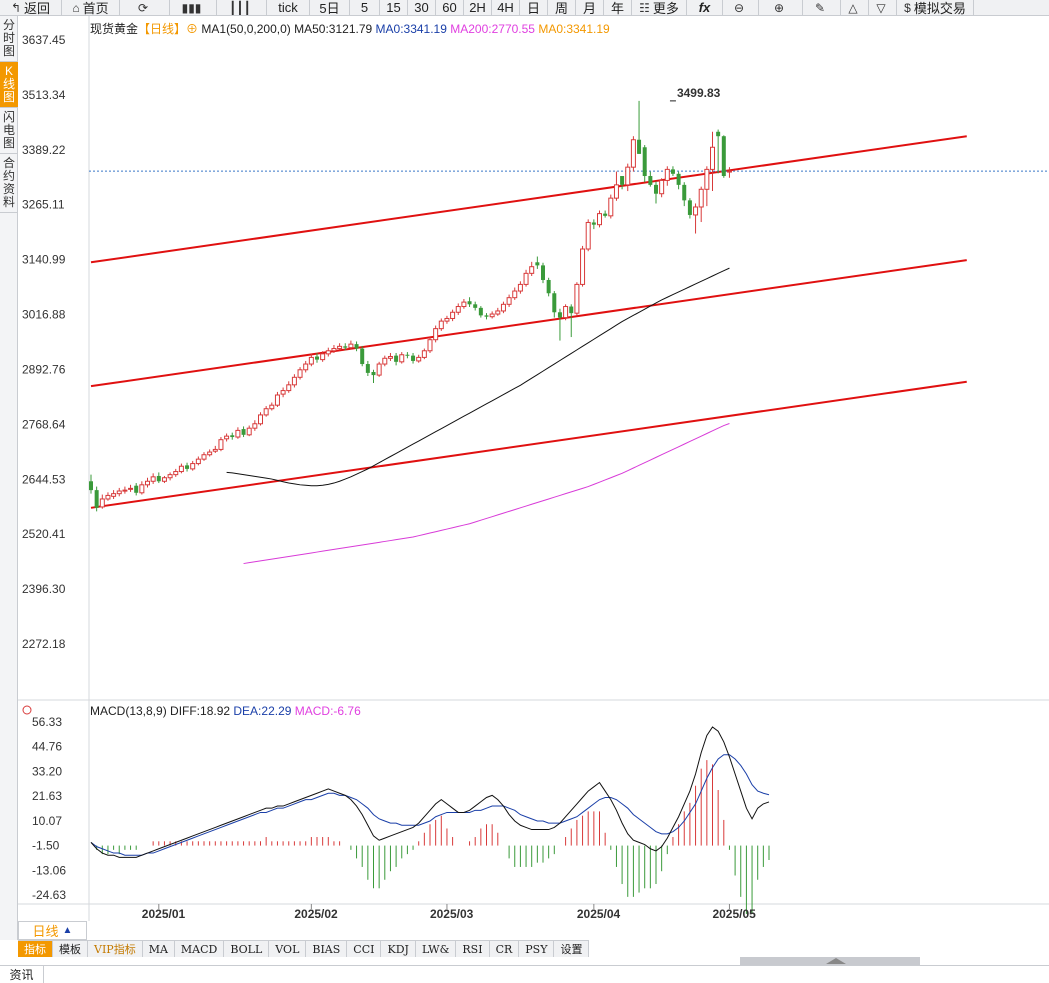 The width and height of the screenshot is (1049, 983). I want to click on indicator-tab-12: CR, so click(505, 949).